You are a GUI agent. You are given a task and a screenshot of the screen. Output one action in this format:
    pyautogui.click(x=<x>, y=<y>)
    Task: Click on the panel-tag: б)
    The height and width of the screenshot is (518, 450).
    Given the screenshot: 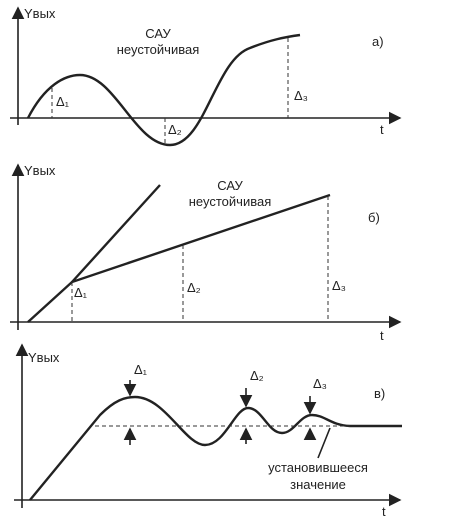 What is the action you would take?
    pyautogui.click(x=374, y=217)
    